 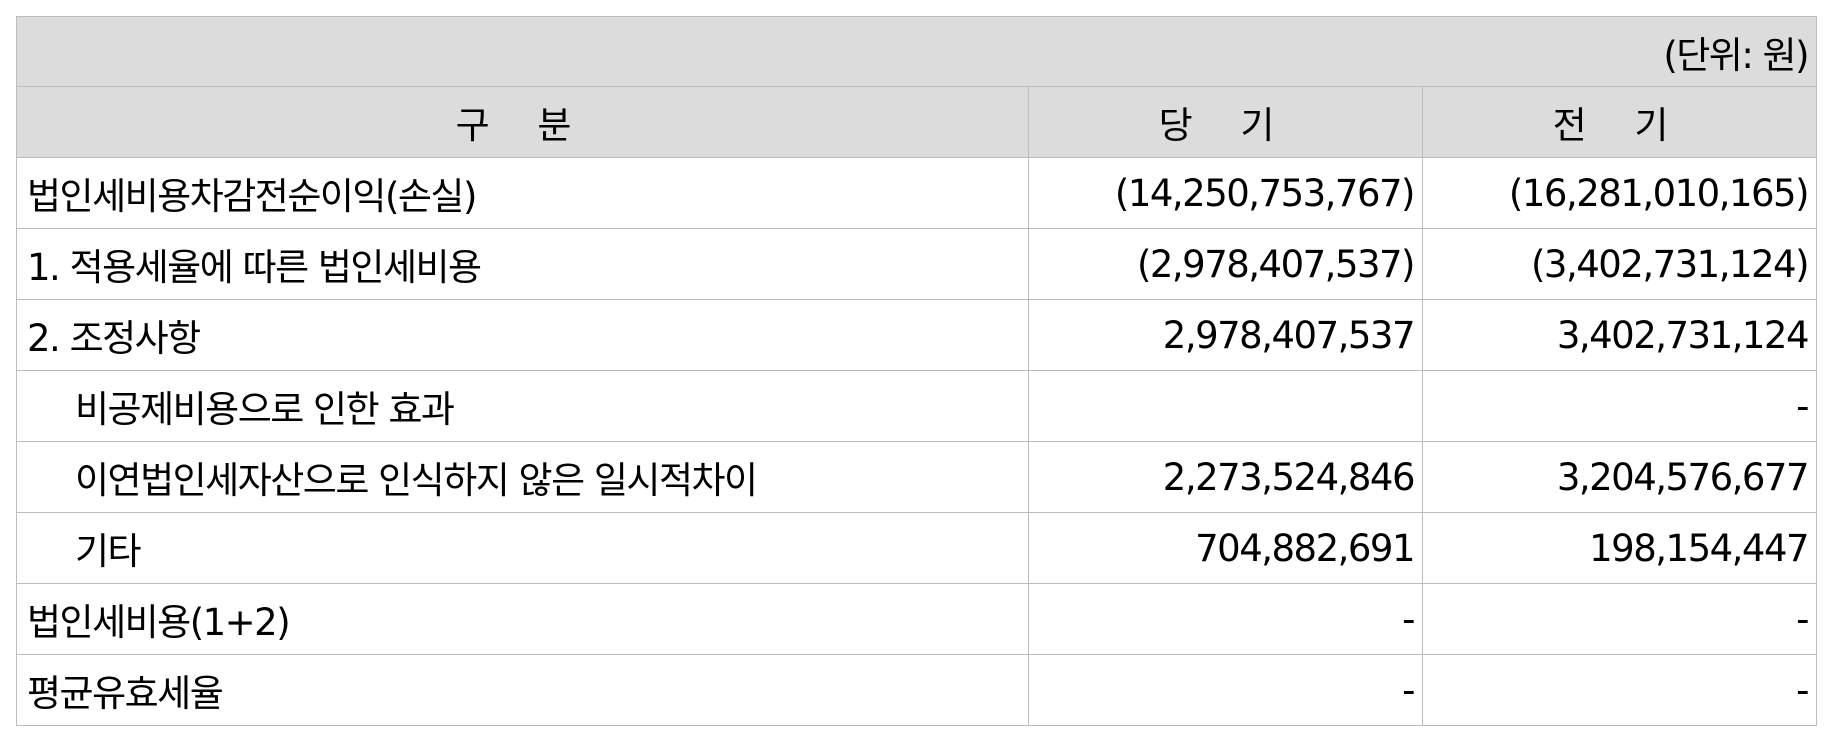 I want to click on row-label: 법인세비용(1+2), so click(x=522, y=619).